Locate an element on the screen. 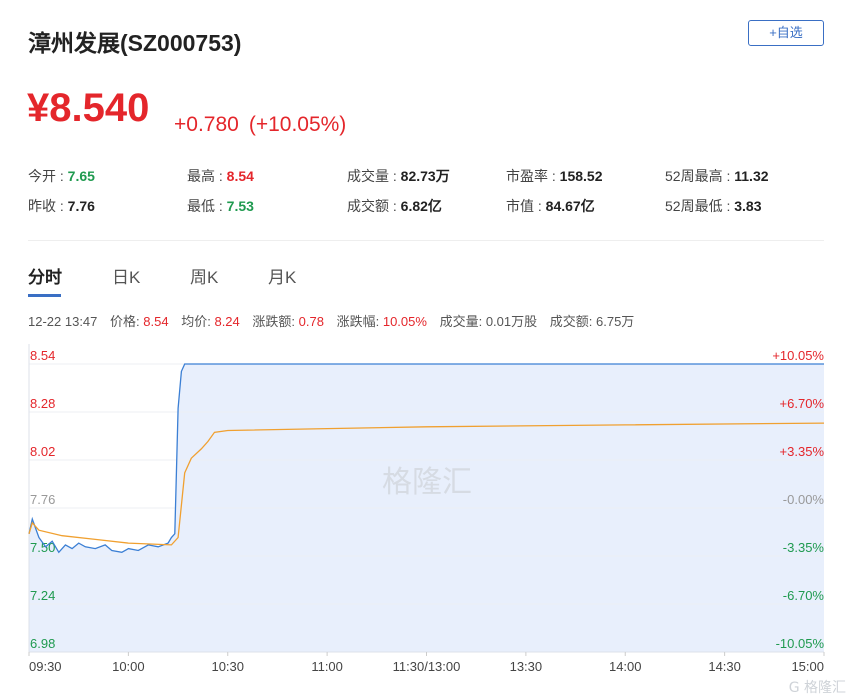 The image size is (850, 694). stat-item: 市值 : 84.67亿 is located at coordinates (550, 206).